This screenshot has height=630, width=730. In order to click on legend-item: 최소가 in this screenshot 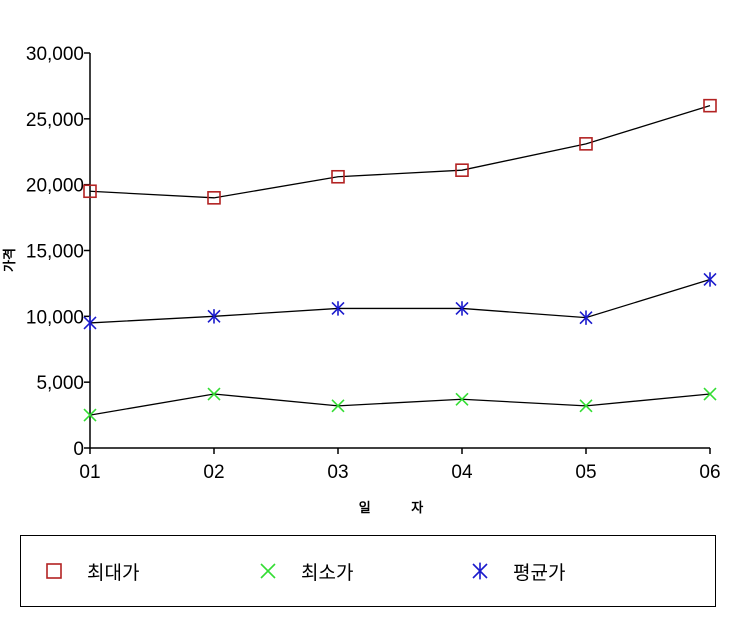, I will do `click(306, 571)`.